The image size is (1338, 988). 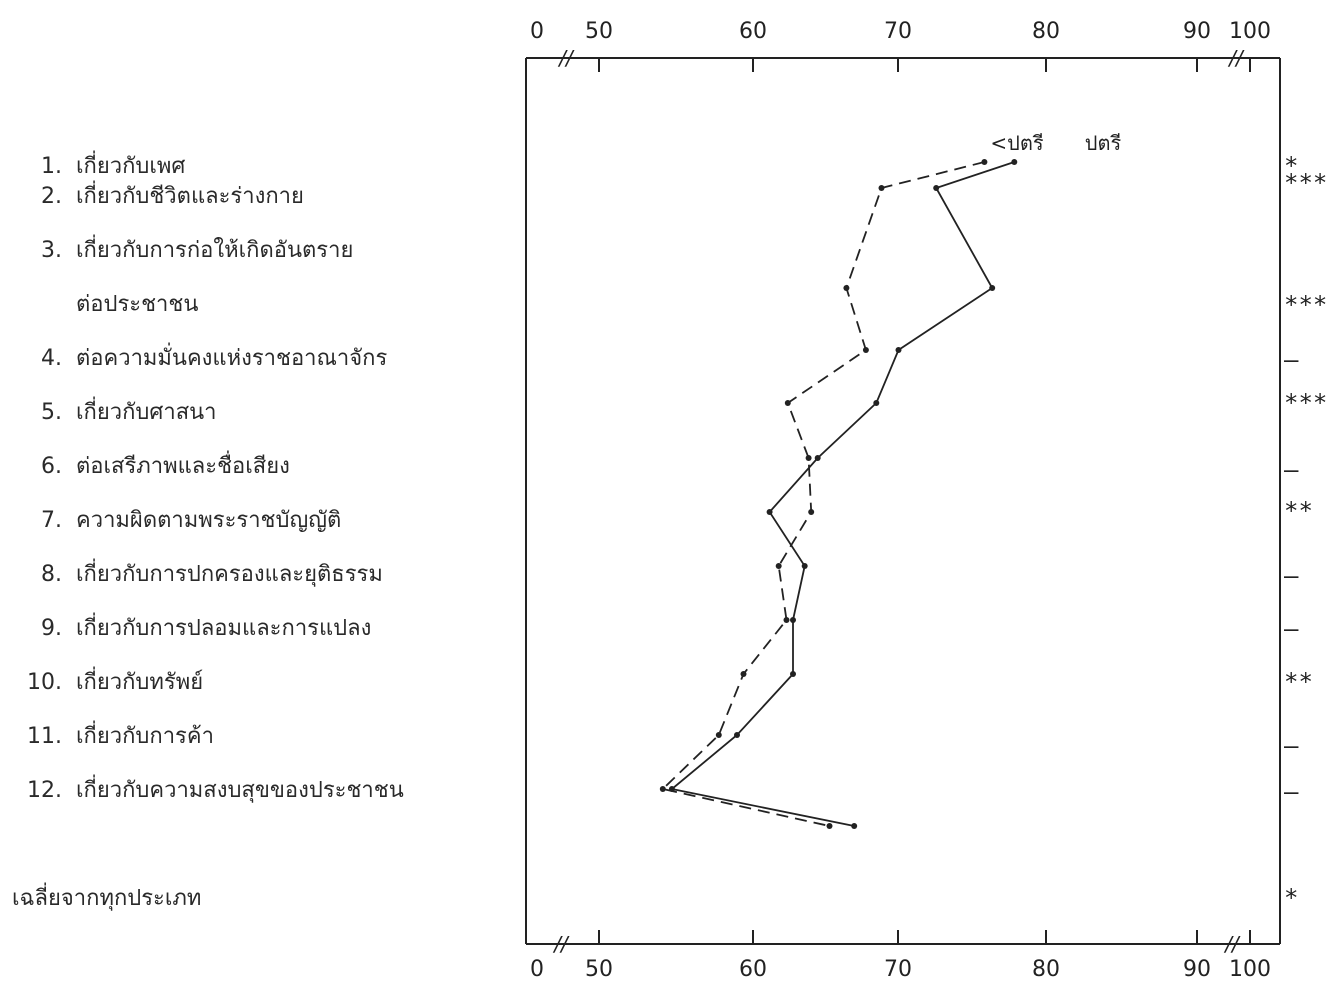 I want to click on top-tick-label: 80, so click(x=1046, y=31).